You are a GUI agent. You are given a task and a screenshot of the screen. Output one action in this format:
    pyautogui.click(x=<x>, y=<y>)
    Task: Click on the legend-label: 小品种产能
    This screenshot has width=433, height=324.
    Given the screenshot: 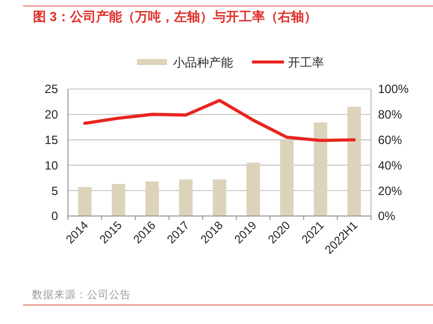 What is the action you would take?
    pyautogui.click(x=203, y=63)
    